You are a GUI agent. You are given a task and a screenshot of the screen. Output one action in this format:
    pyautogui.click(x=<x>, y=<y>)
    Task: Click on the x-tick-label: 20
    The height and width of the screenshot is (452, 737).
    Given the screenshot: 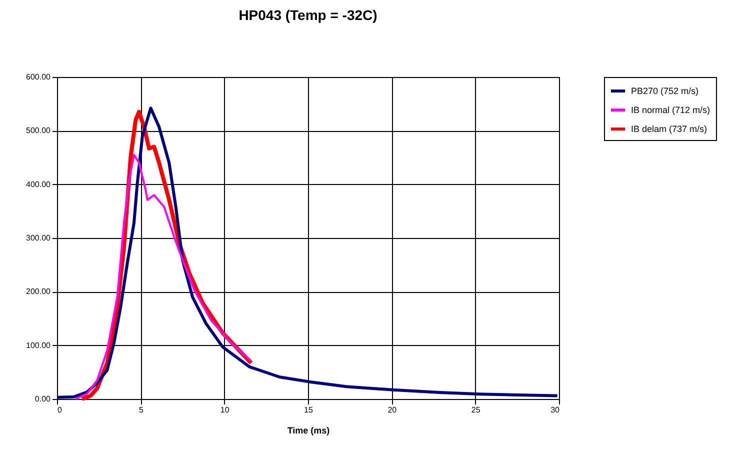 What is the action you would take?
    pyautogui.click(x=393, y=410)
    